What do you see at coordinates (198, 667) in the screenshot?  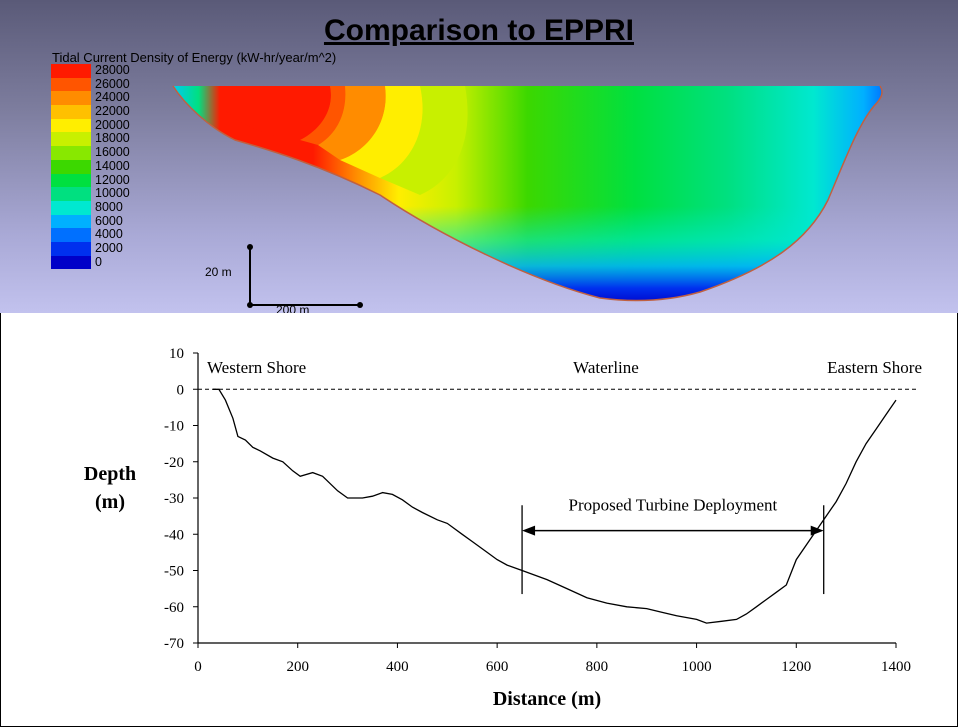 I see `x-tick-label: 0` at bounding box center [198, 667].